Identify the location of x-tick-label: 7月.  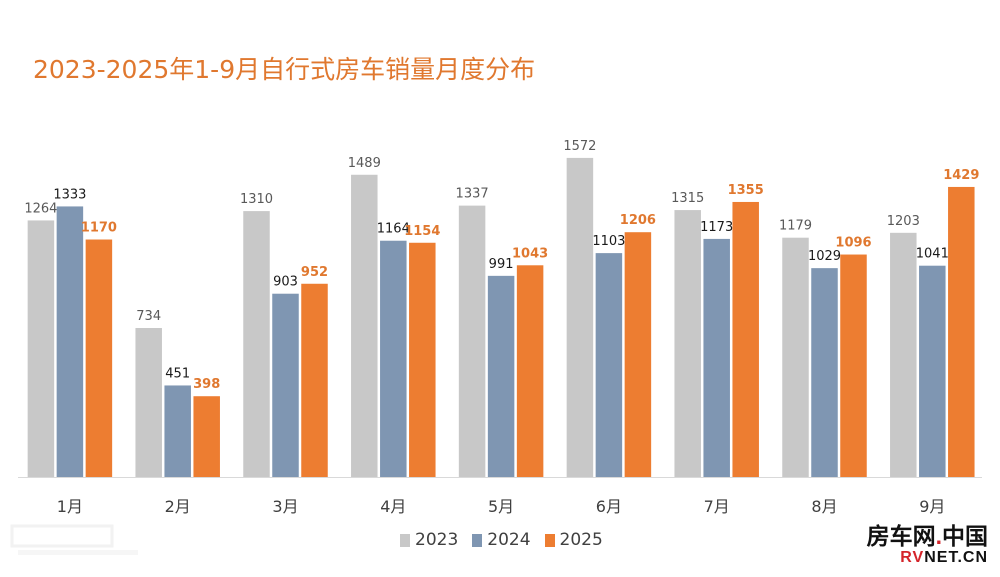
(717, 506).